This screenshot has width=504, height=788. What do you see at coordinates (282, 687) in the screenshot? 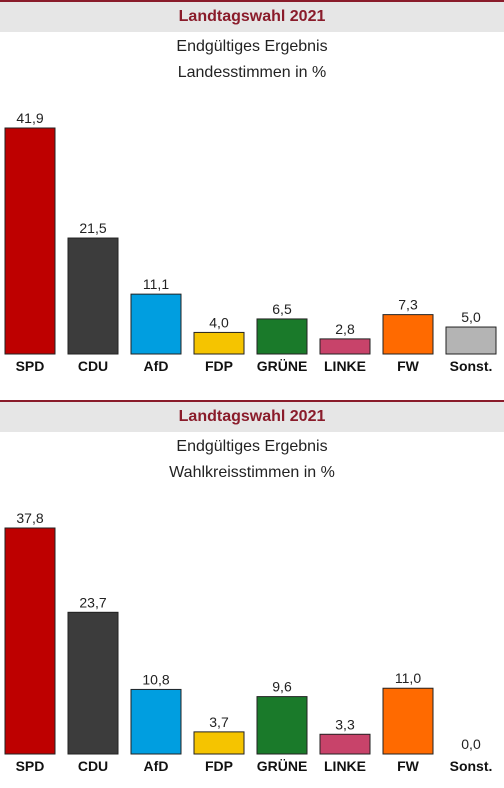
I see `data-label: 9,6` at bounding box center [282, 687].